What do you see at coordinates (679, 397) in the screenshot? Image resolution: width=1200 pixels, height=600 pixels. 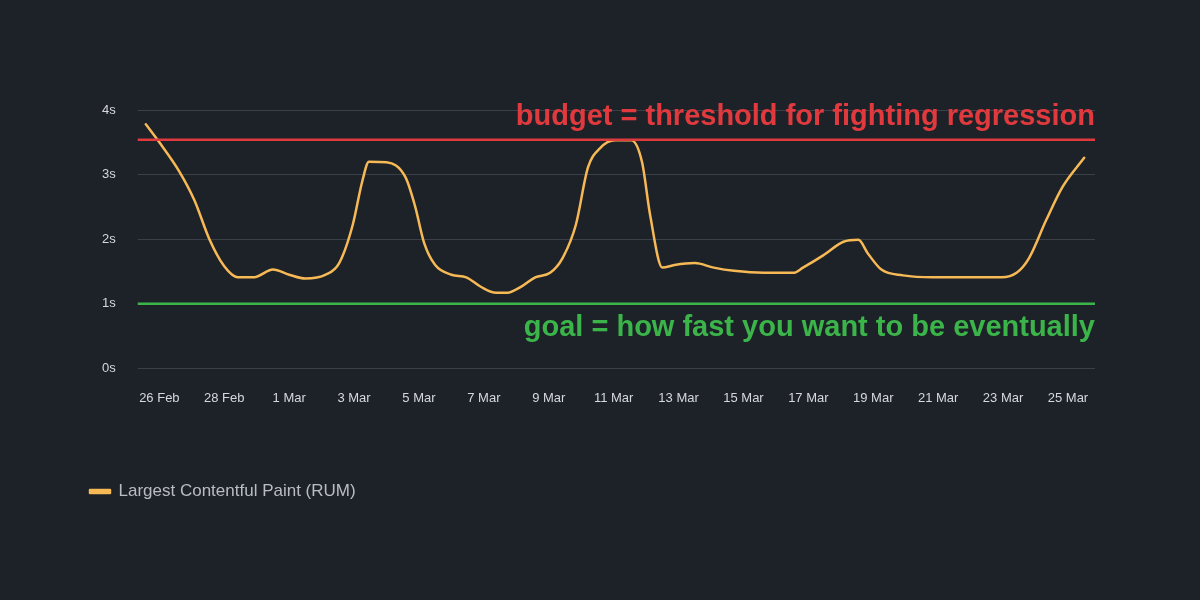 I see `x-tick-label: 13 Mar` at bounding box center [679, 397].